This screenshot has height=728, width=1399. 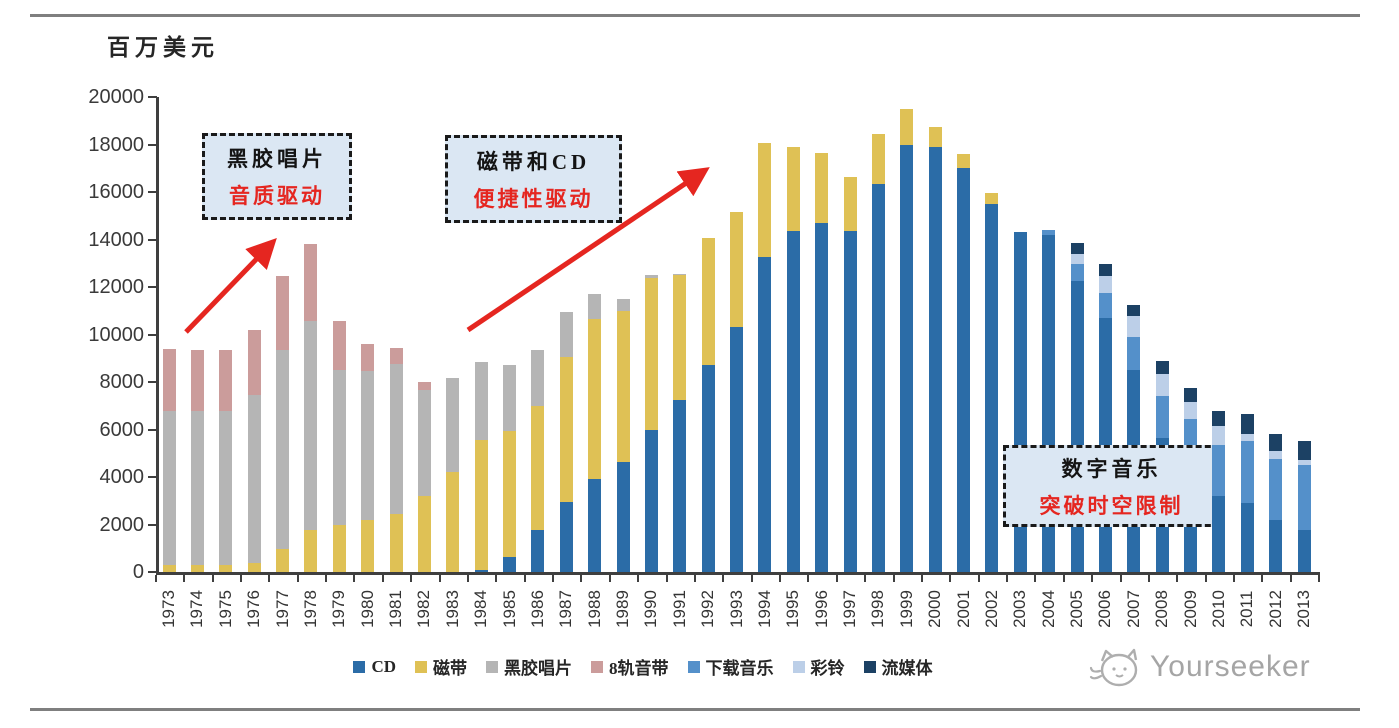 I want to click on x-year-label: 1980, so click(x=367, y=609).